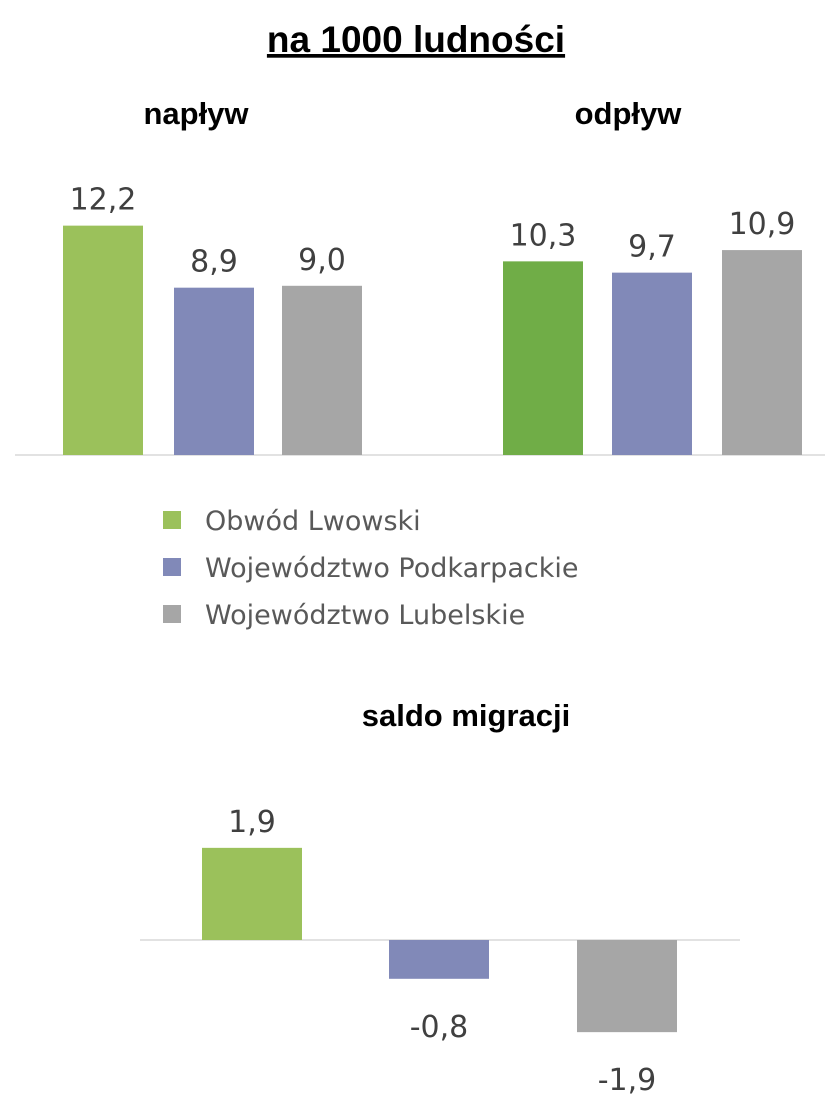 The width and height of the screenshot is (833, 1098). What do you see at coordinates (652, 247) in the screenshot?
I see `value-label: 9,7` at bounding box center [652, 247].